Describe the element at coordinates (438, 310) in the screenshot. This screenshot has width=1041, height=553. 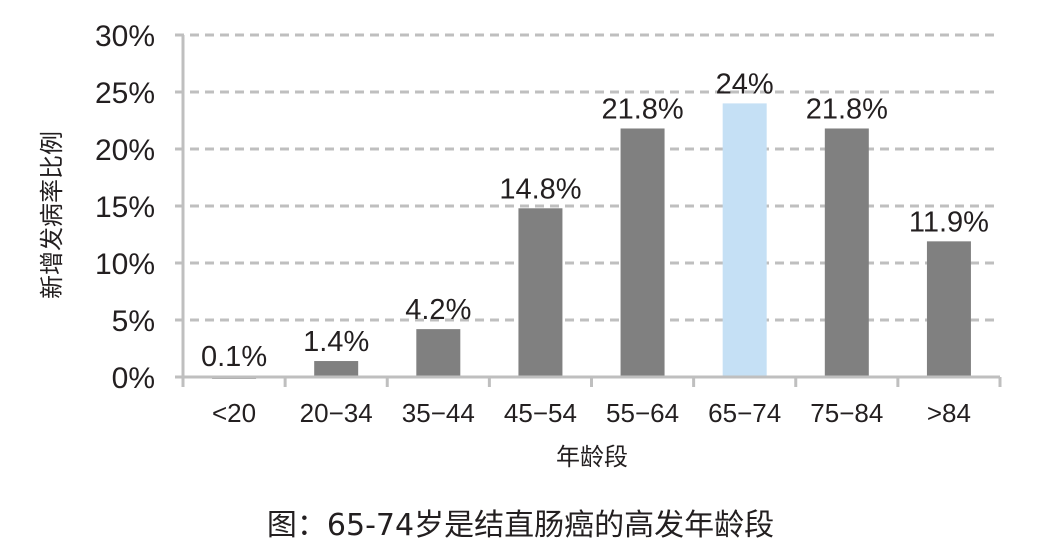
I see `data-label: 4.2%` at that location.